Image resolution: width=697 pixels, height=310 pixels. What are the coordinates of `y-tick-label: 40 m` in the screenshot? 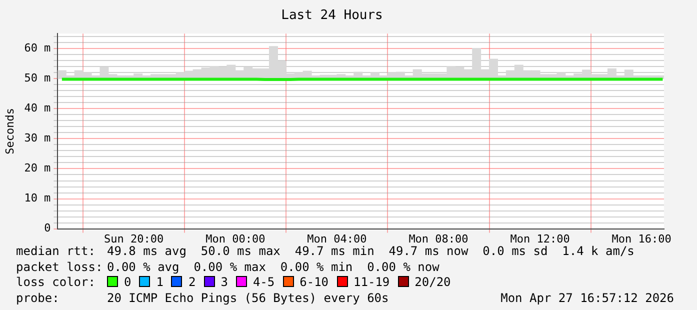 It's located at (38, 108).